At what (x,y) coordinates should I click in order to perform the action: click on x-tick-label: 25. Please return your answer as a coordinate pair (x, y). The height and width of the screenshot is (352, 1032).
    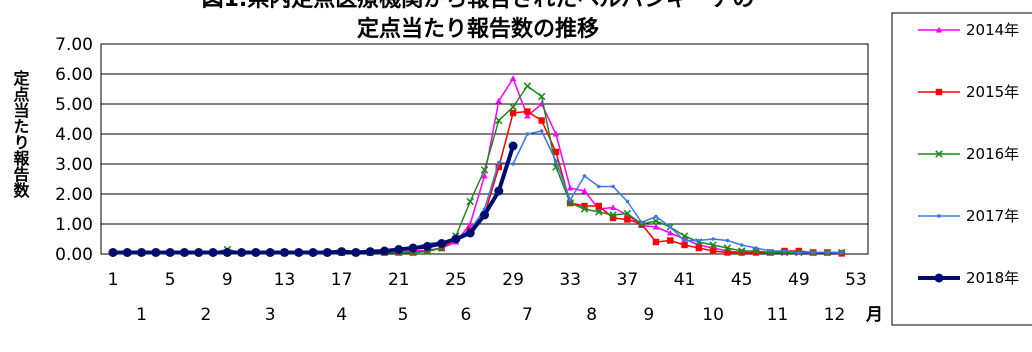
    Looking at the image, I should click on (456, 280).